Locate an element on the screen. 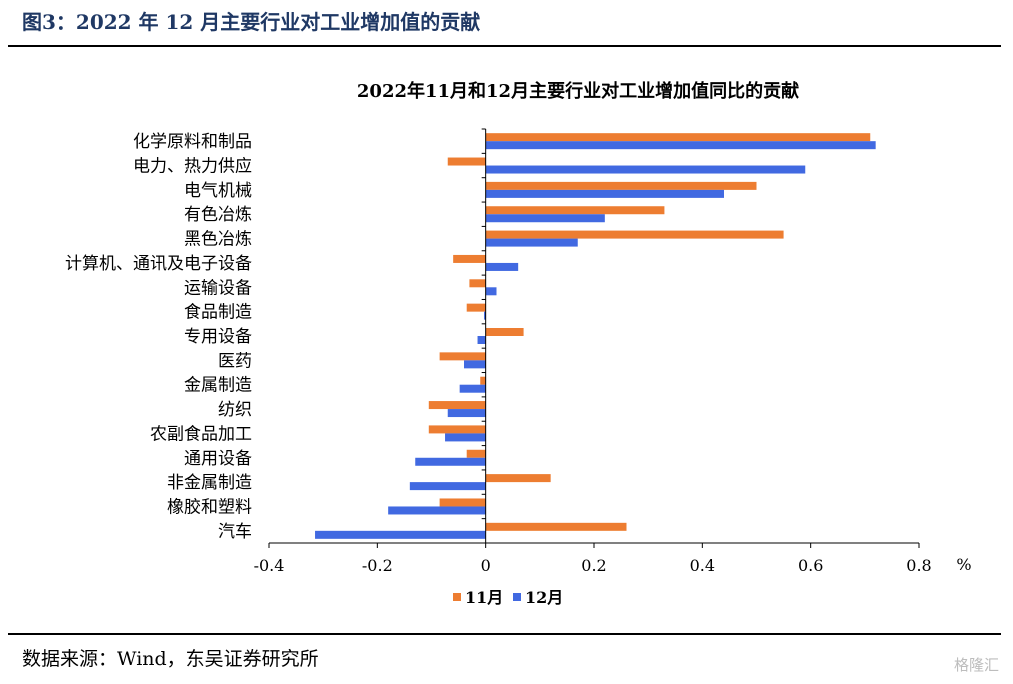 This screenshot has height=684, width=1013. category-label: 汽车 is located at coordinates (235, 532).